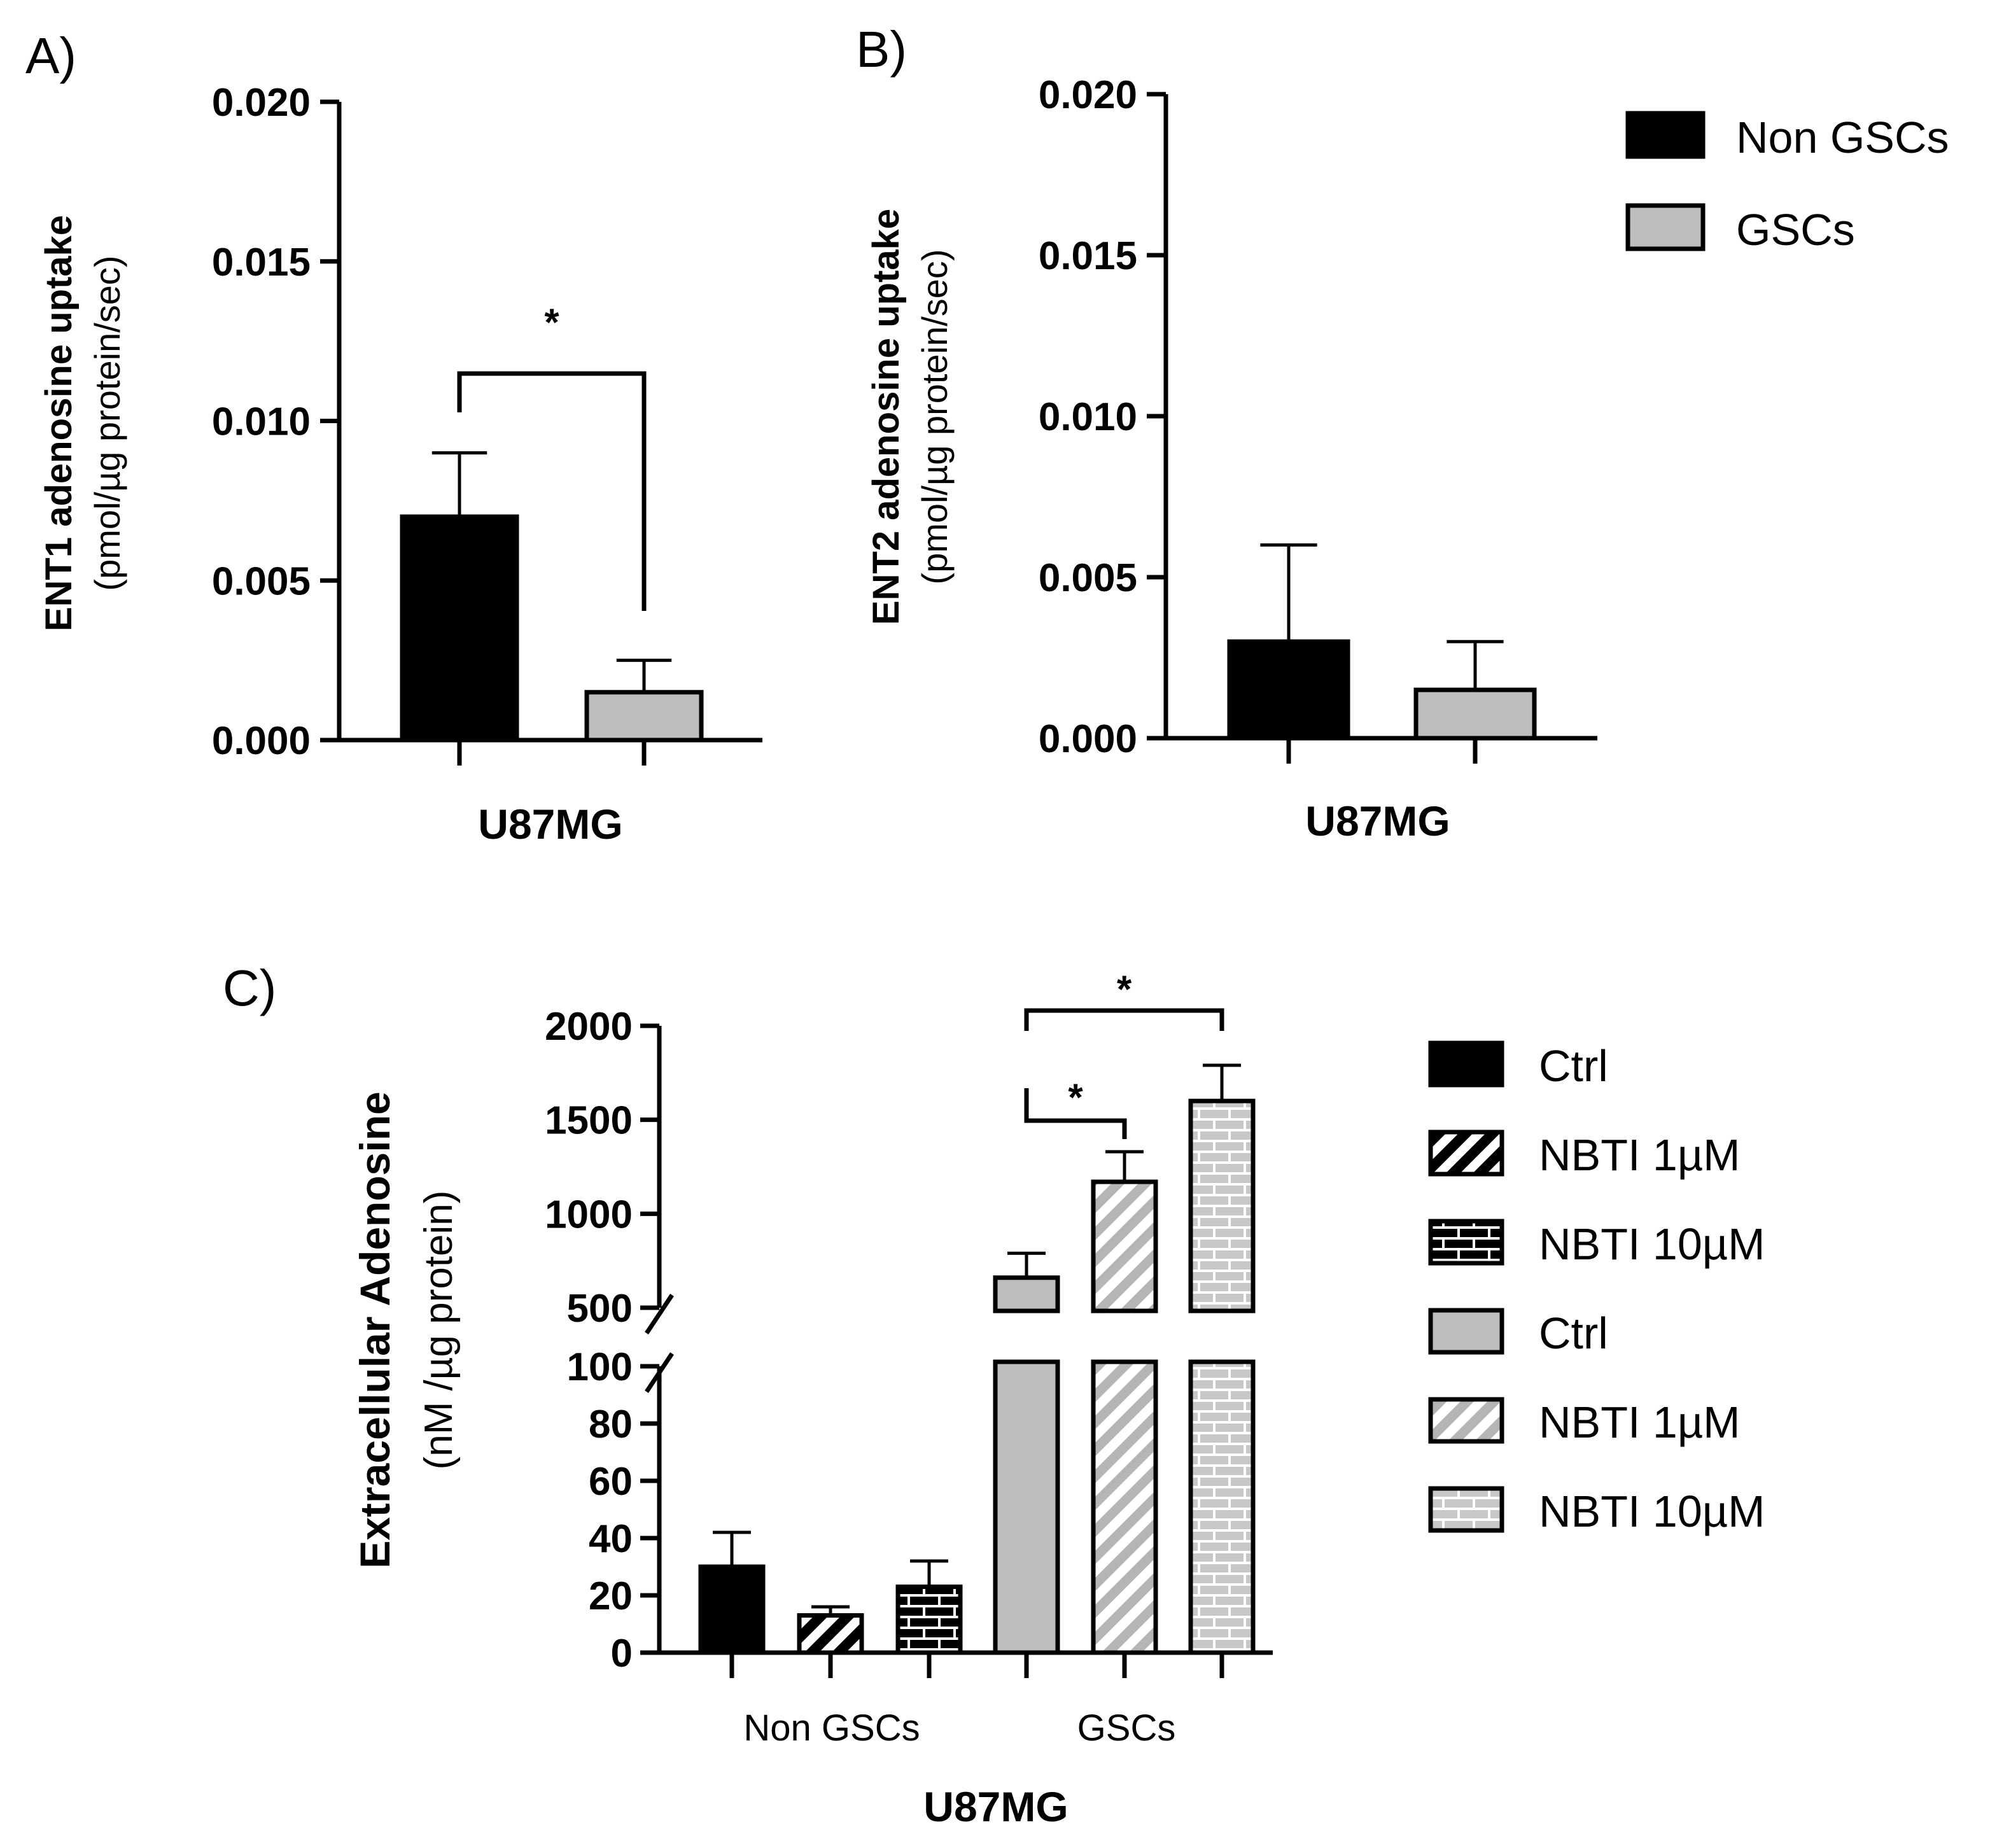 This screenshot has height=1848, width=2004. I want to click on panel-b-y-tick-label: 0.020, so click(1088, 95).